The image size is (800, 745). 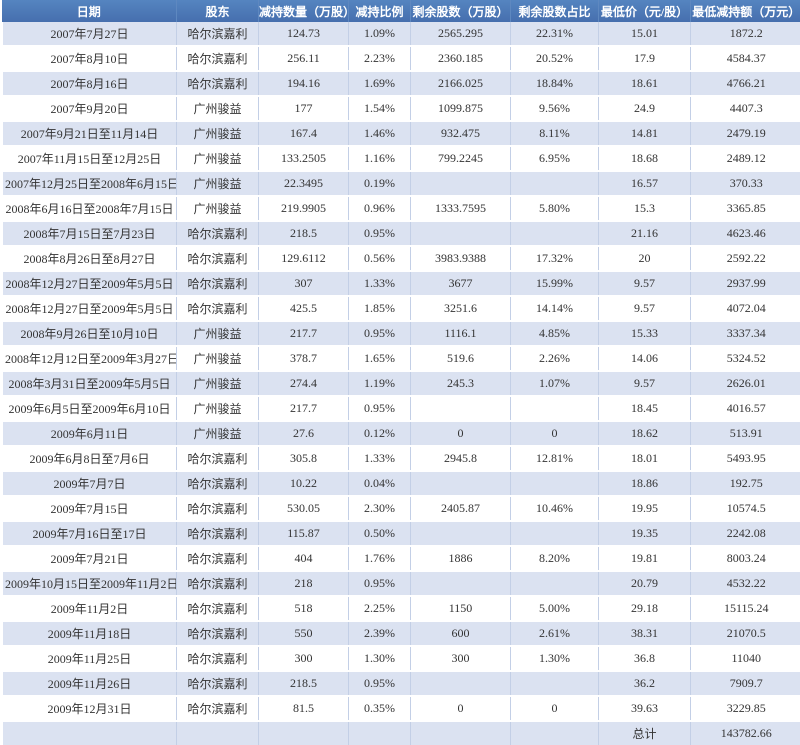 I want to click on cell: 2.30%, so click(x=380, y=508).